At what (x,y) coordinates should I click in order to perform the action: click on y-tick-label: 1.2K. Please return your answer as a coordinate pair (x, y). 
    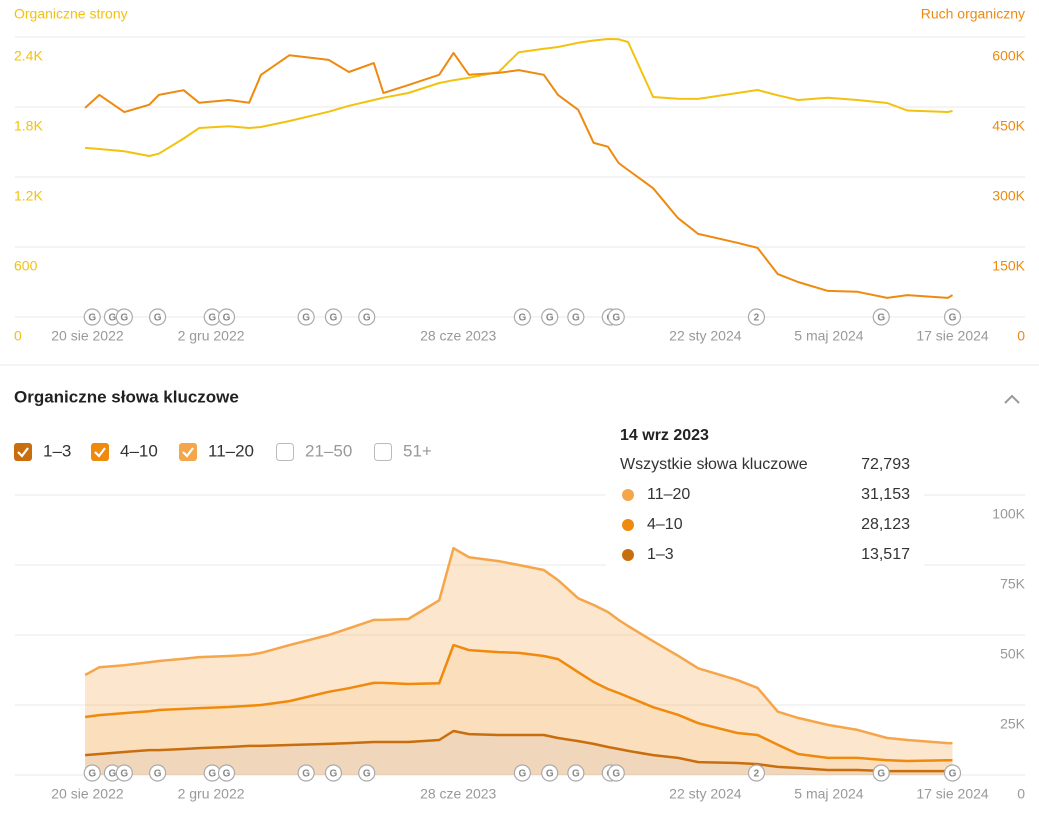
    Looking at the image, I should click on (28, 196).